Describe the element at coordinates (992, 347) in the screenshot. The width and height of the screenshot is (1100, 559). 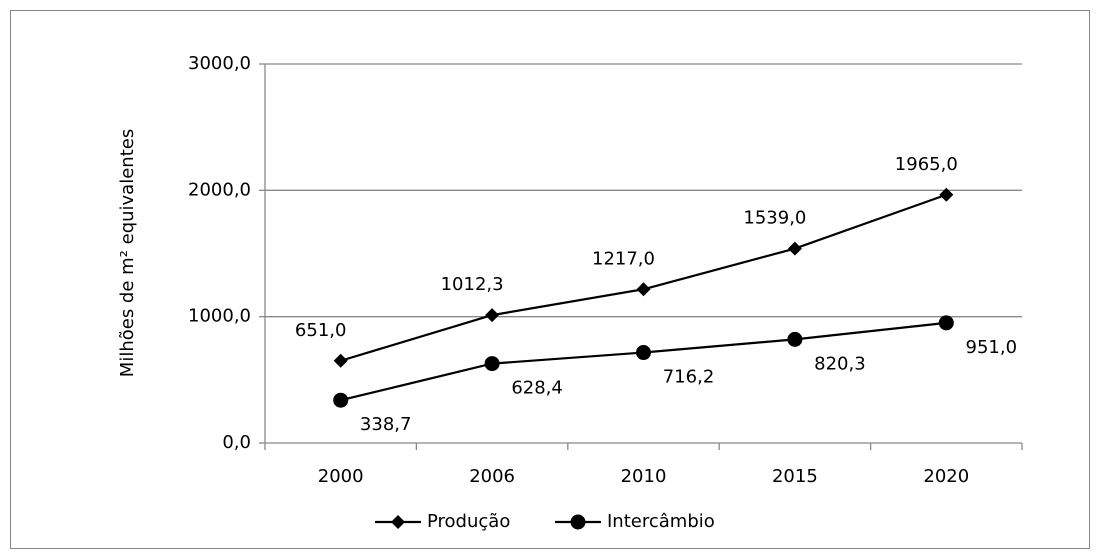
I see `data-label: 951,0` at that location.